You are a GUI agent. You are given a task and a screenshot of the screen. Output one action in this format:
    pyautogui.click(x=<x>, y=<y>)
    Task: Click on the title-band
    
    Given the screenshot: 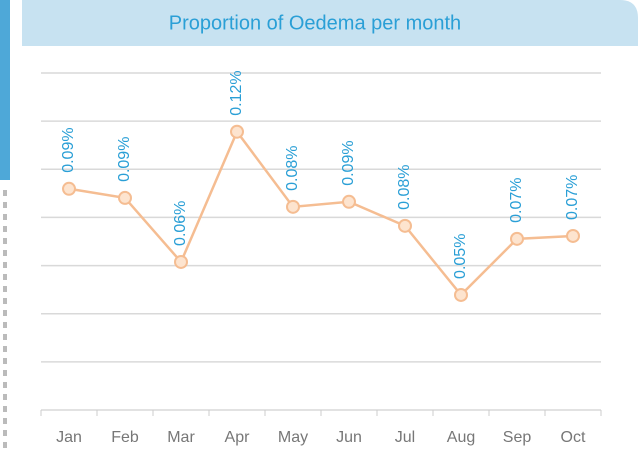 What is the action you would take?
    pyautogui.click(x=330, y=23)
    